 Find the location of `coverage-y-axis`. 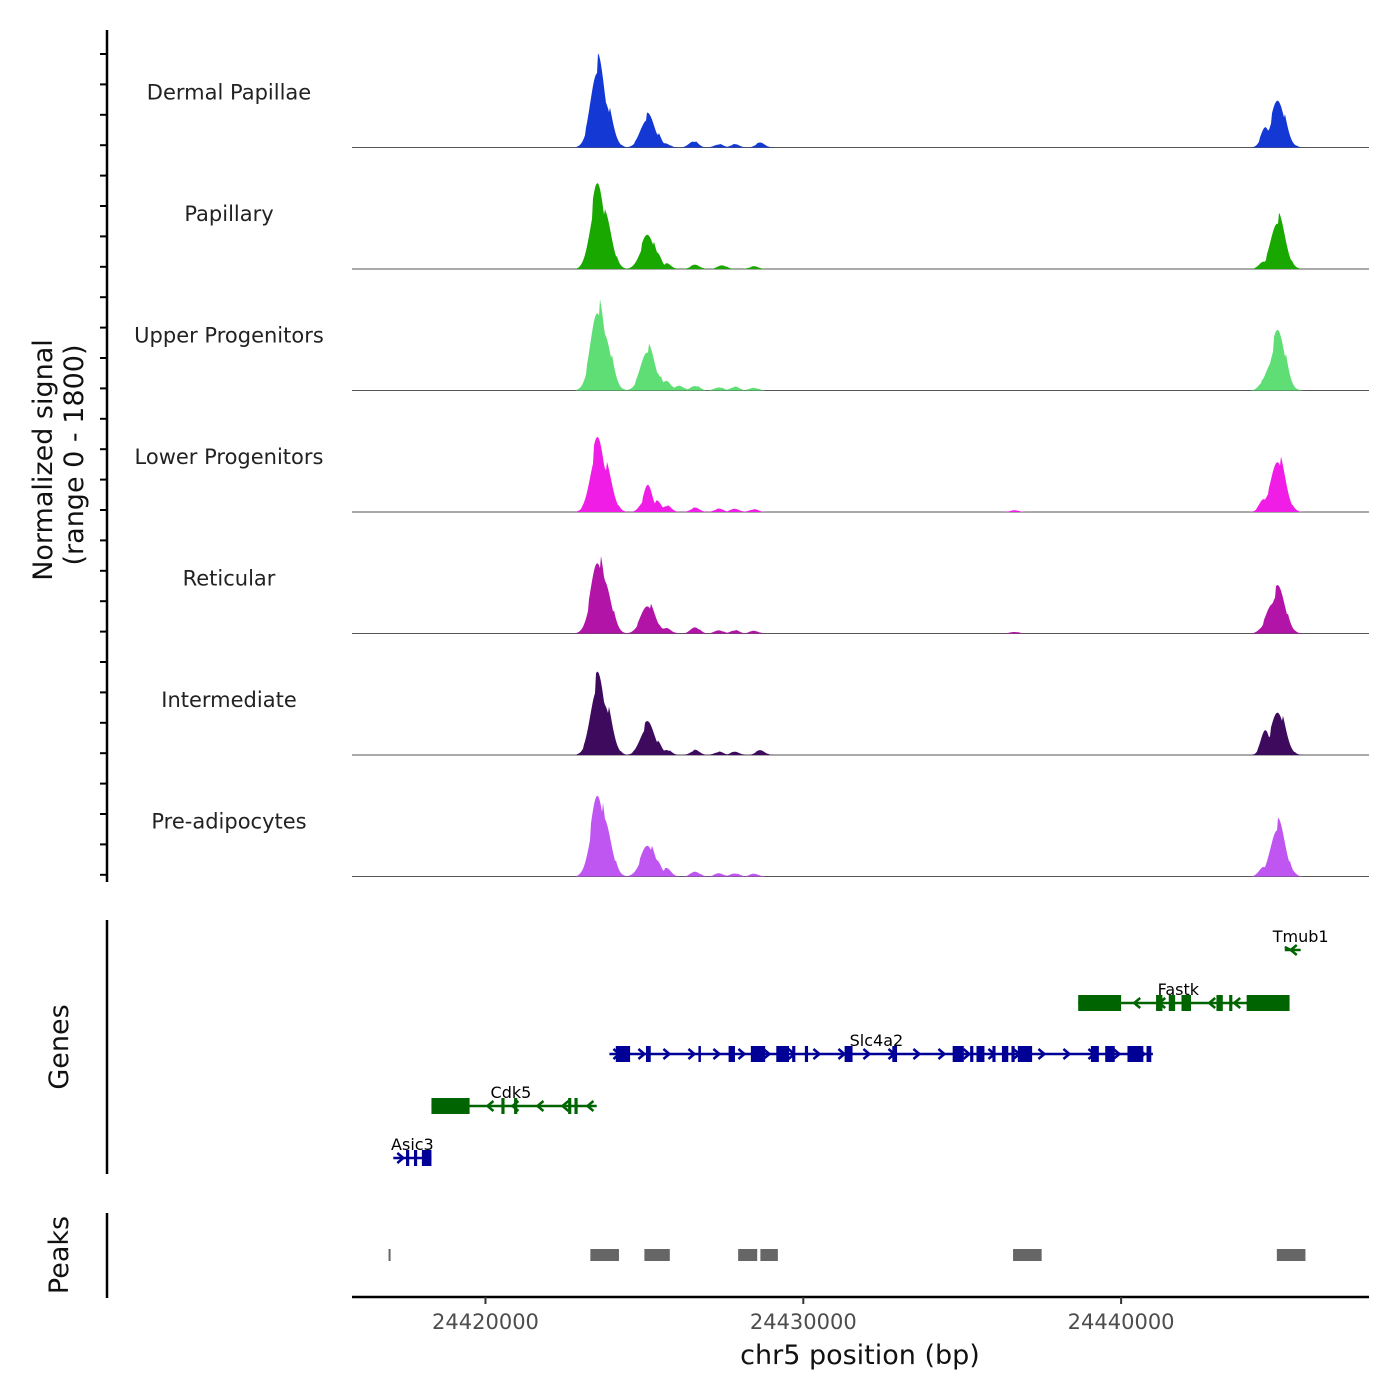

coverage-y-axis is located at coordinates (104, 456).